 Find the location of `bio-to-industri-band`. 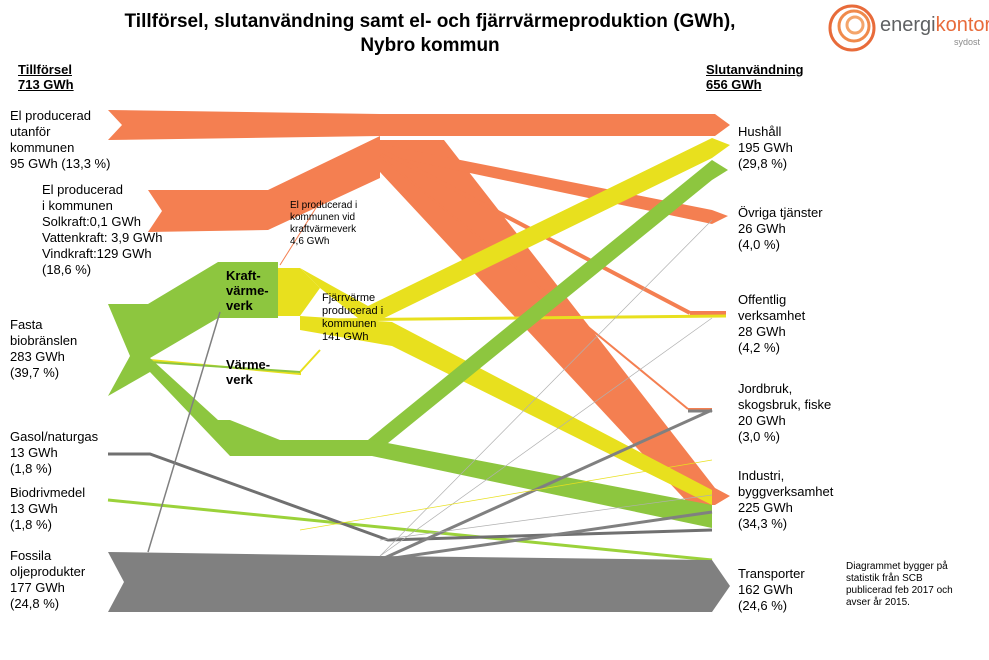

bio-to-industri-band is located at coordinates (542, 484).